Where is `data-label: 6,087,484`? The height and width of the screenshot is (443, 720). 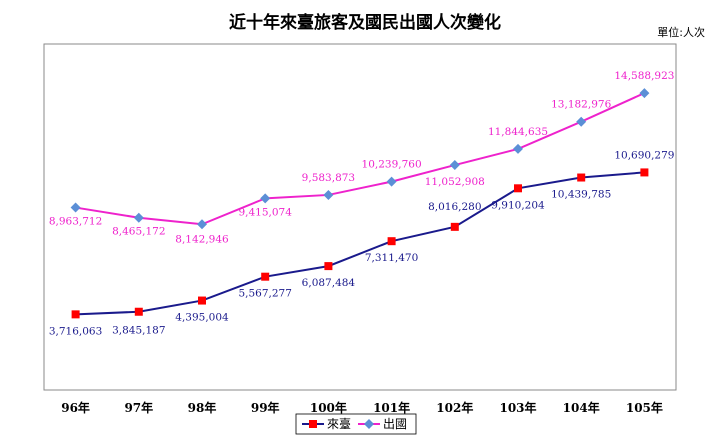
data-label: 6,087,484 is located at coordinates (329, 283).